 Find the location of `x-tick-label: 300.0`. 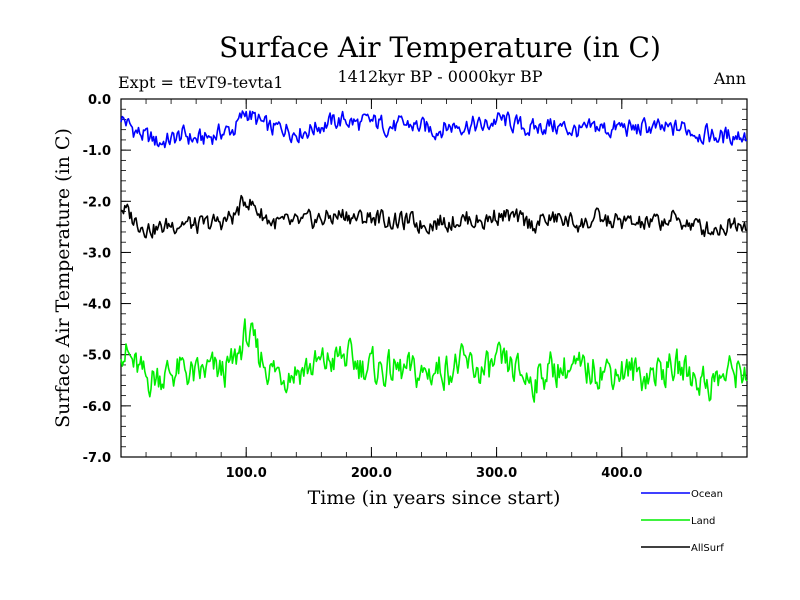

x-tick-label: 300.0 is located at coordinates (496, 473).